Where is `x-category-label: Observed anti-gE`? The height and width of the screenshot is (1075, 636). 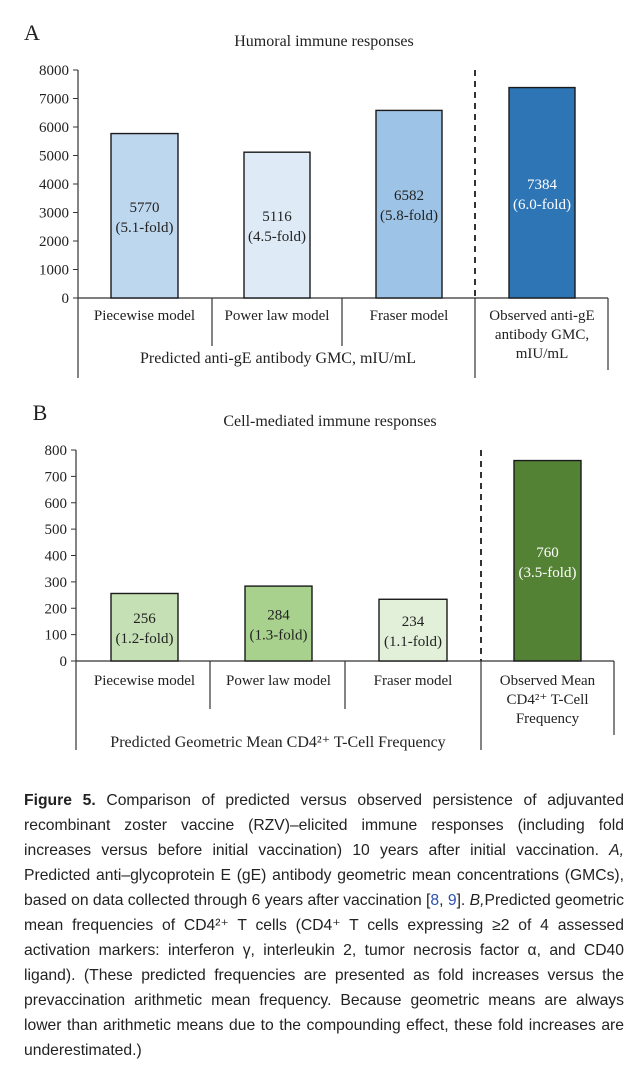
x-category-label: Observed anti-gE is located at coordinates (541, 316).